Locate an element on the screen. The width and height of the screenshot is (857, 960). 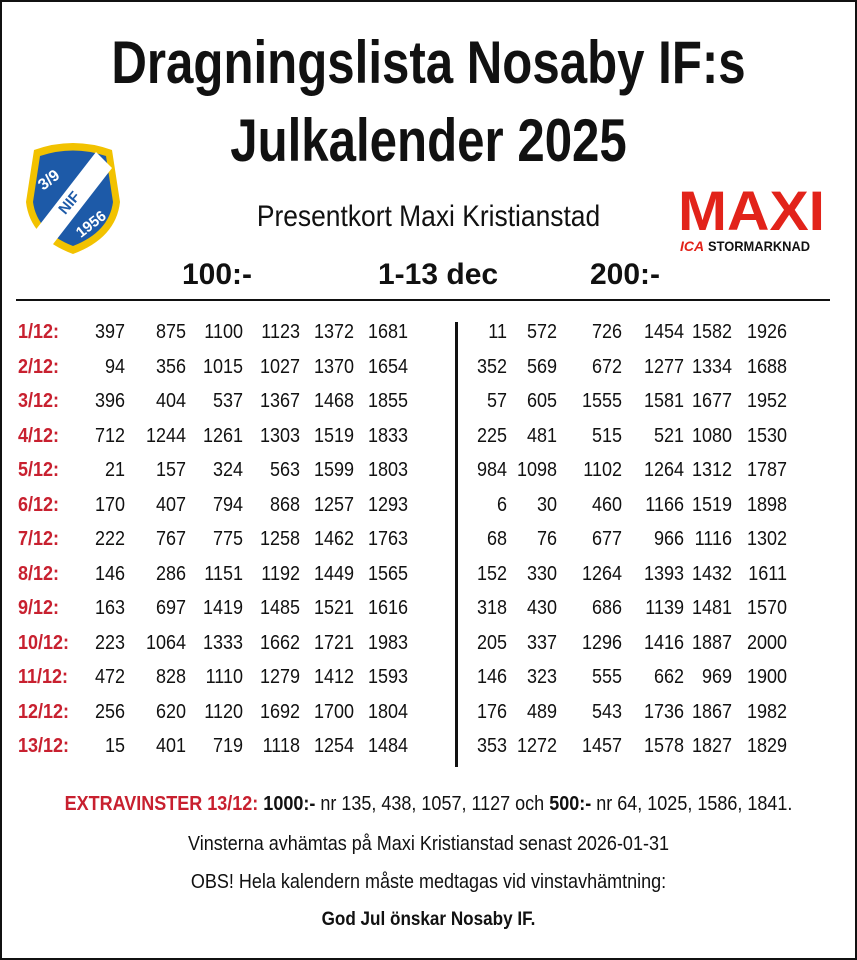
number: 1419 is located at coordinates (222, 608).